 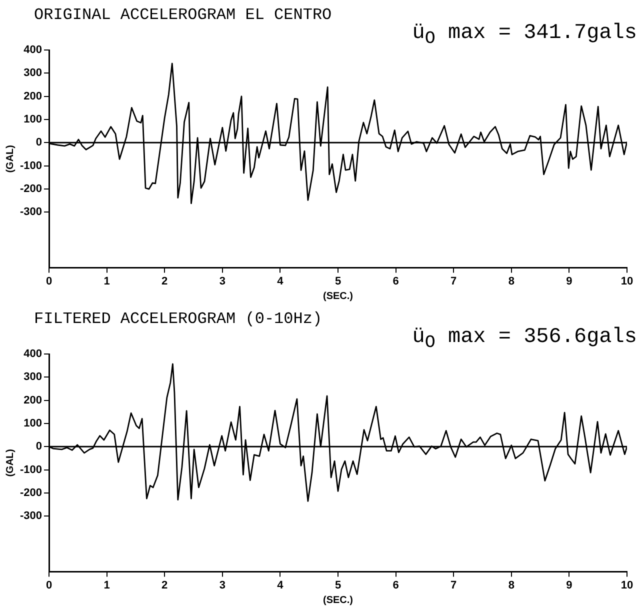 I want to click on chart-title: ORIGINAL ACCELEROGRAM EL CENTRO, so click(x=183, y=15).